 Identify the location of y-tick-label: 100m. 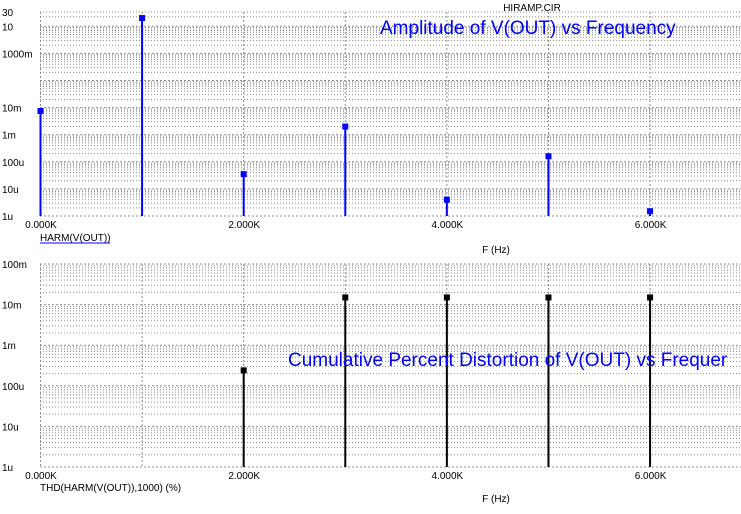
(14, 265).